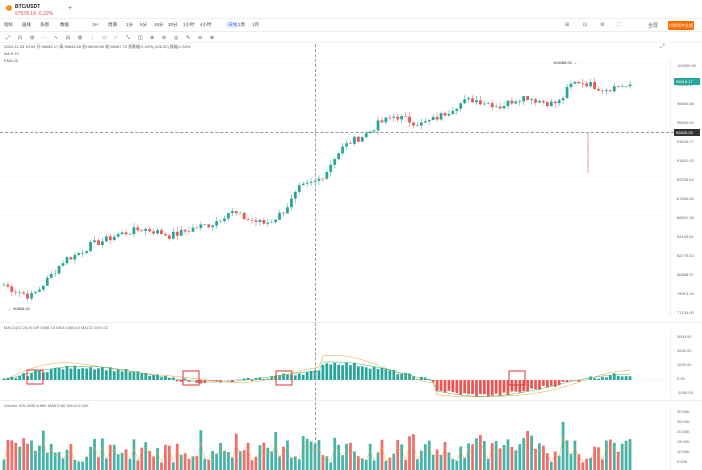  I want to click on drawing-tool-icon: ⤢, so click(8, 38).